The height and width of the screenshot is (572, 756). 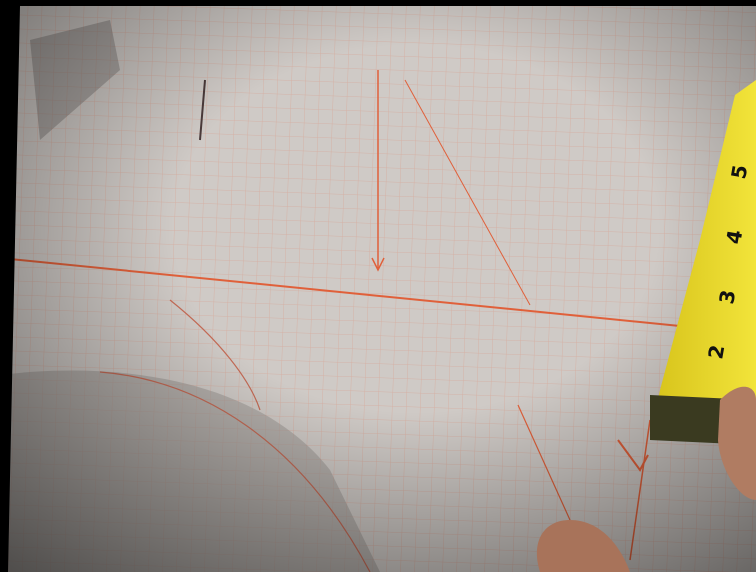 I want to click on tape-number: 2, so click(x=716, y=352).